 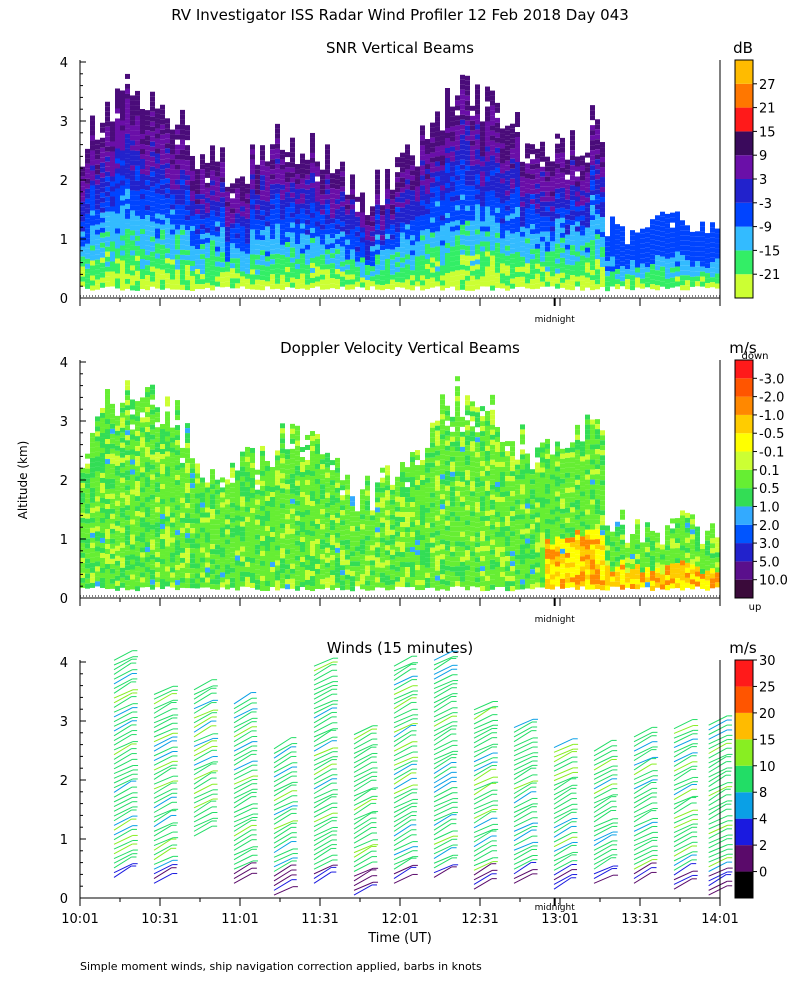 What do you see at coordinates (769, 275) in the screenshot?
I see `colorbar-label: -21` at bounding box center [769, 275].